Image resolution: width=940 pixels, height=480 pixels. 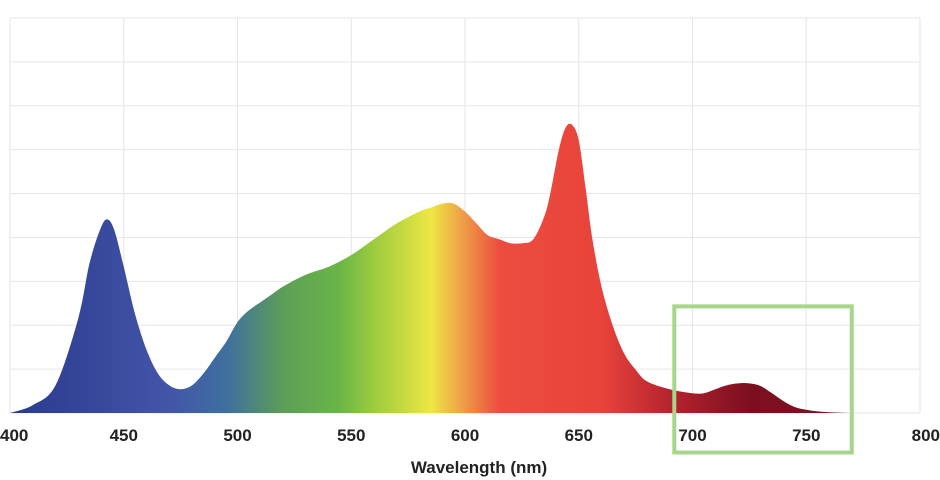 What do you see at coordinates (124, 435) in the screenshot?
I see `x-tick-label-450: 450` at bounding box center [124, 435].